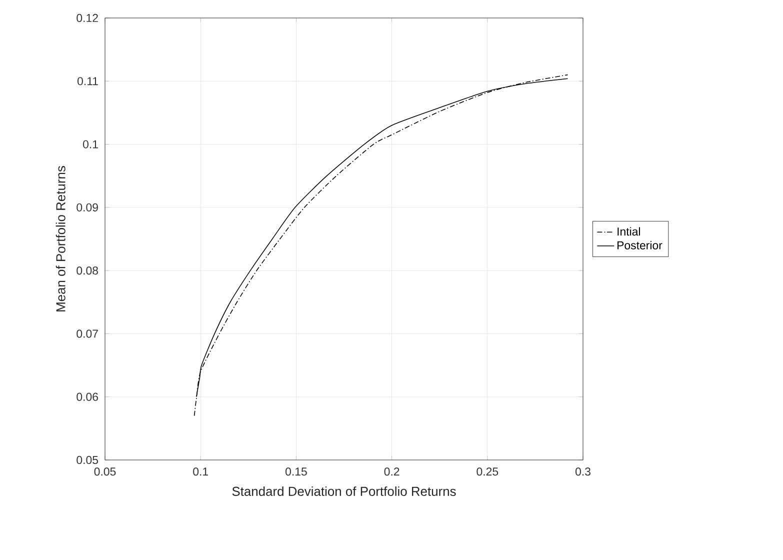  What do you see at coordinates (87, 334) in the screenshot?
I see `y-tick-label: 0.07` at bounding box center [87, 334].